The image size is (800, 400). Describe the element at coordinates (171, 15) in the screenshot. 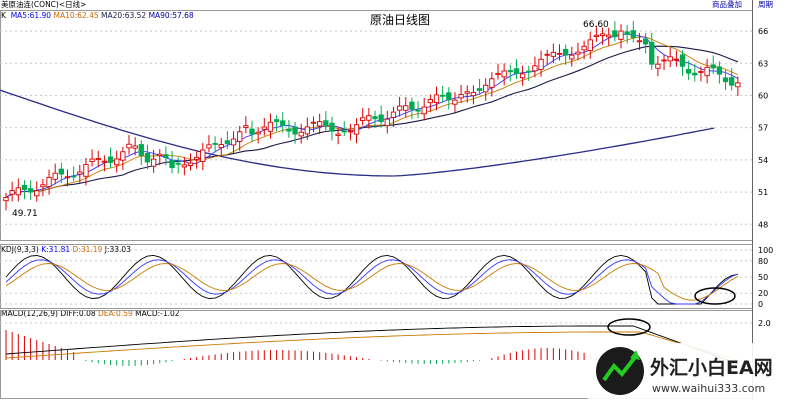

I see `ma90-value: MA90:57.68` at that location.